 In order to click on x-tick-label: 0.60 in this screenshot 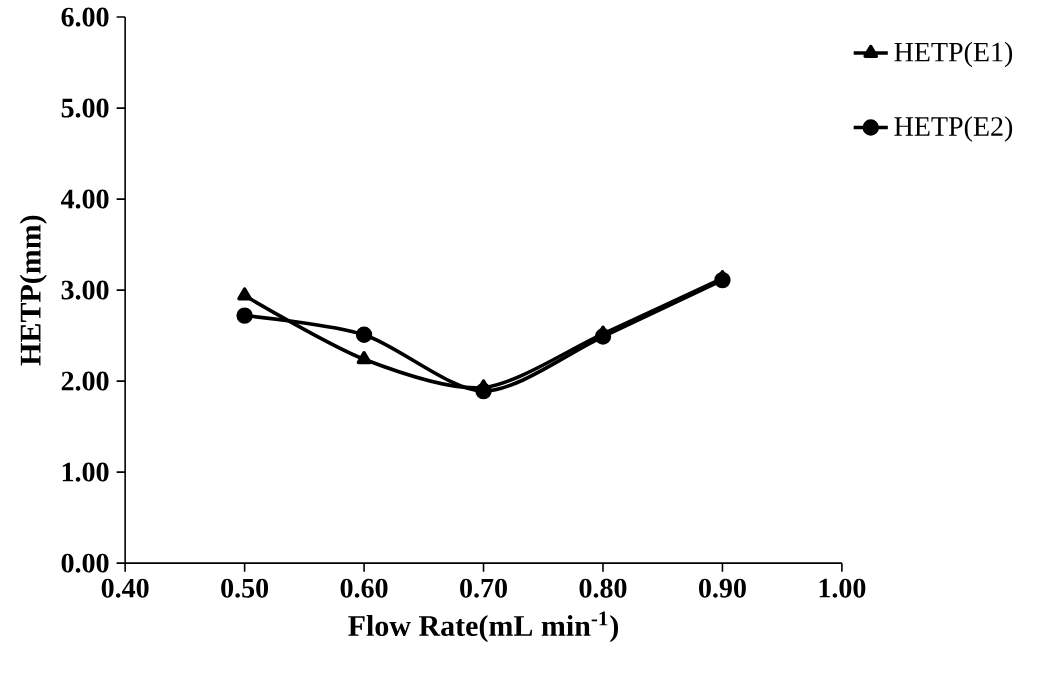, I will do `click(364, 588)`.